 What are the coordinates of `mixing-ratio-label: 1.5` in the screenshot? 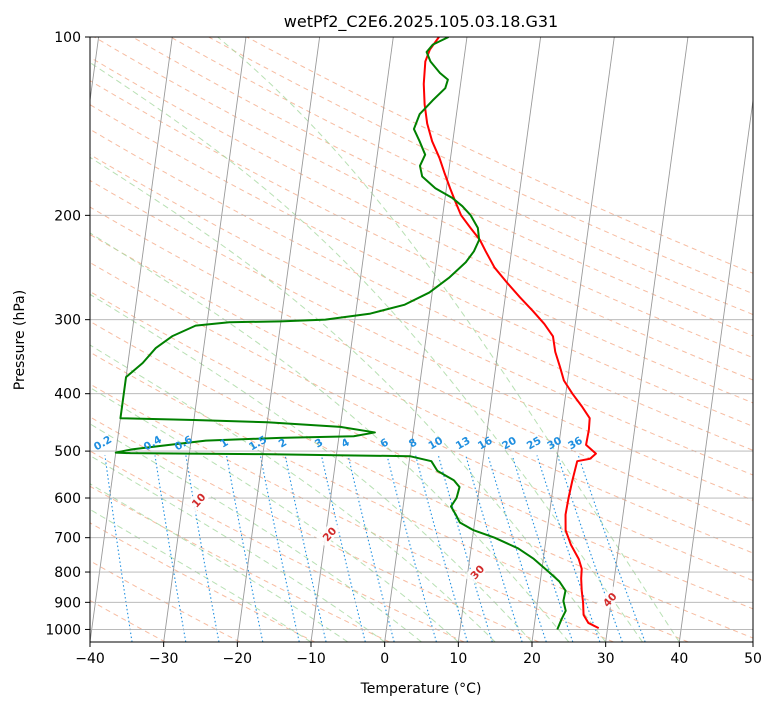 It's located at (258, 444).